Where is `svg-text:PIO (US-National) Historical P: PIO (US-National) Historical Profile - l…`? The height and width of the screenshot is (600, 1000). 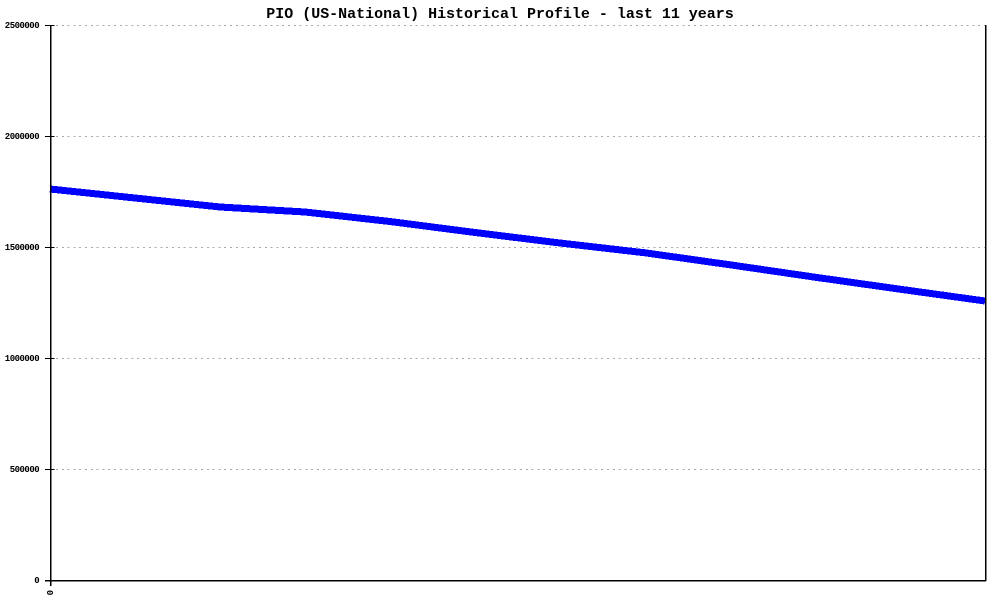
svg-text:PIO (US-National) Historical P: PIO (US-National) Historical Profile - l… is located at coordinates (500, 14).